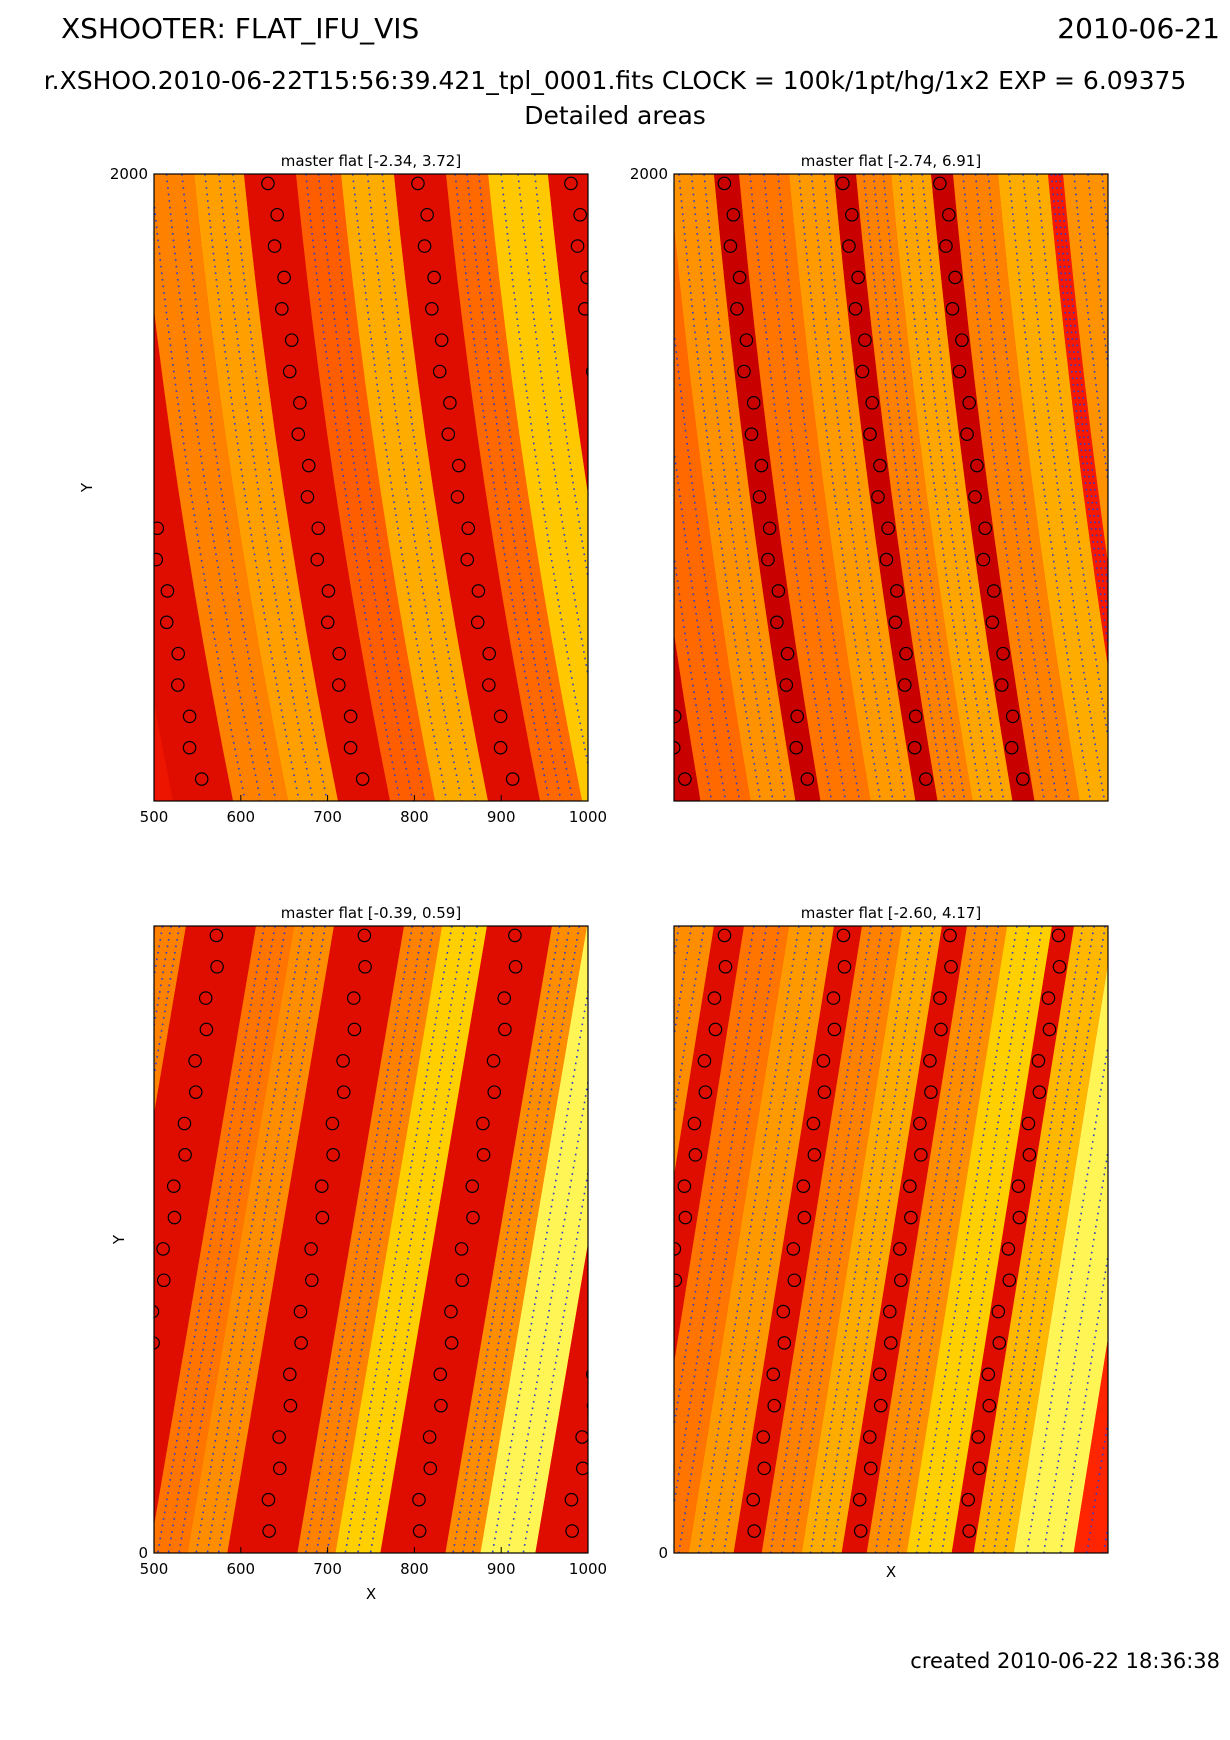  I want to click on panel-frame, so click(891, 1239).